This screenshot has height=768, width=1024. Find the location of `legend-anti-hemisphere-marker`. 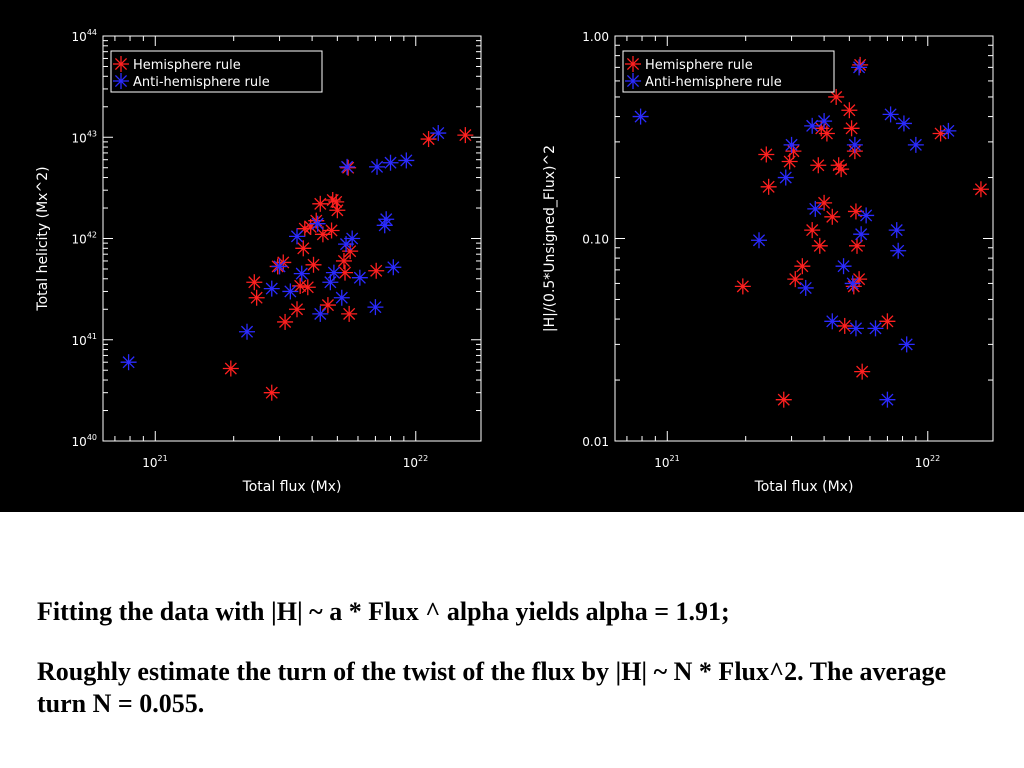

legend-anti-hemisphere-marker is located at coordinates (121, 81).